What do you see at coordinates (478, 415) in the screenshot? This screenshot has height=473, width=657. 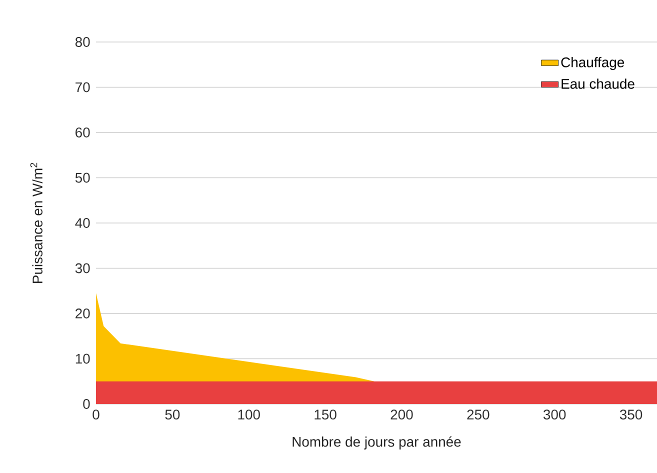 I see `x-tick-label: 250` at bounding box center [478, 415].